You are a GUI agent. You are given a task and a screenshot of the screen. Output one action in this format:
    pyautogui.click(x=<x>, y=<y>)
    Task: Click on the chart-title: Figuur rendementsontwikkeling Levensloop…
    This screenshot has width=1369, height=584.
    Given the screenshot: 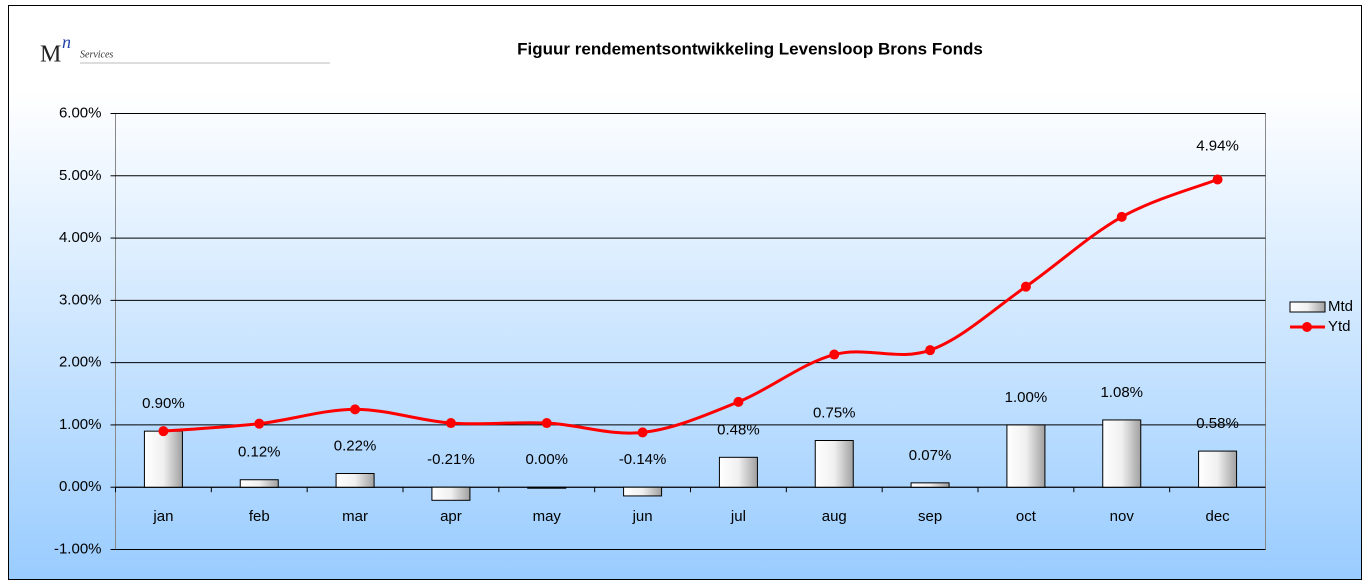 What is the action you would take?
    pyautogui.click(x=750, y=48)
    